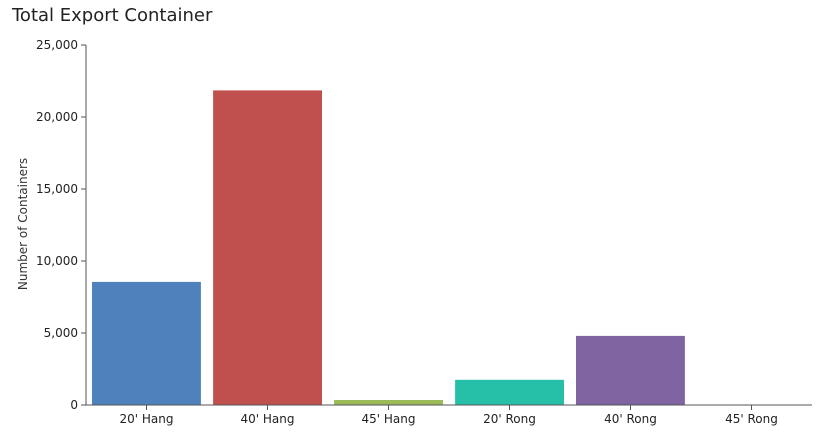  What do you see at coordinates (61, 225) in the screenshot?
I see `y-axis: 0 5,000 10,000 15,000 20,000 25,000` at bounding box center [61, 225].